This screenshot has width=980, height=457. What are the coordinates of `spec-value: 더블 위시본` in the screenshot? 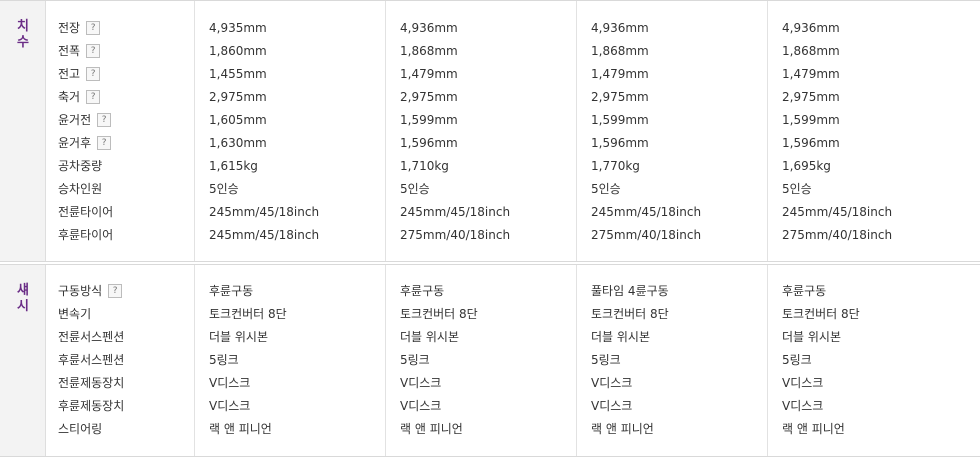 It's located at (812, 337).